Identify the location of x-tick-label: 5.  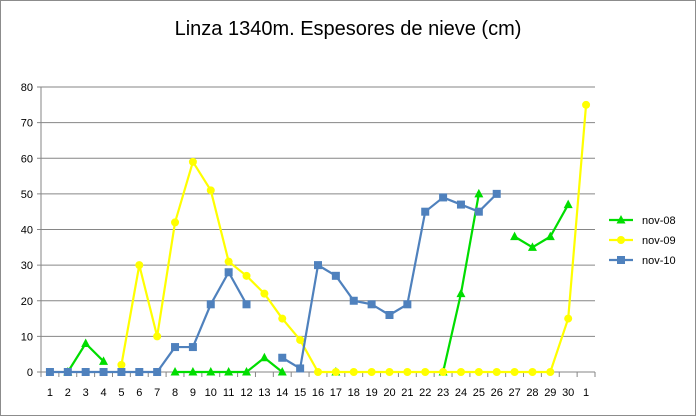
(121, 393).